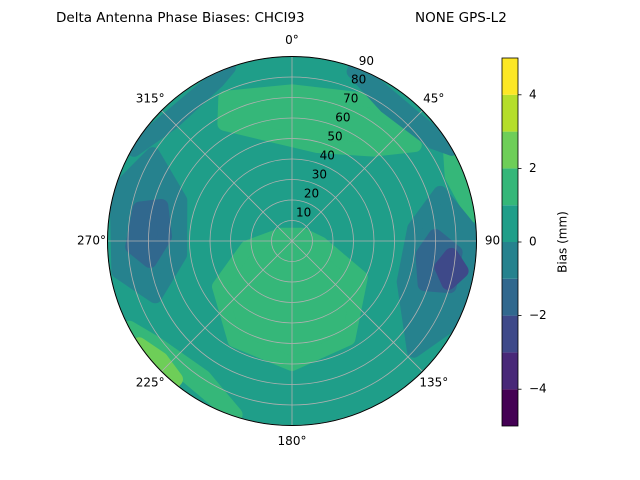 The height and width of the screenshot is (480, 640). Describe the element at coordinates (563, 242) in the screenshot. I see `colorbar-label: Bias (mm)` at that location.